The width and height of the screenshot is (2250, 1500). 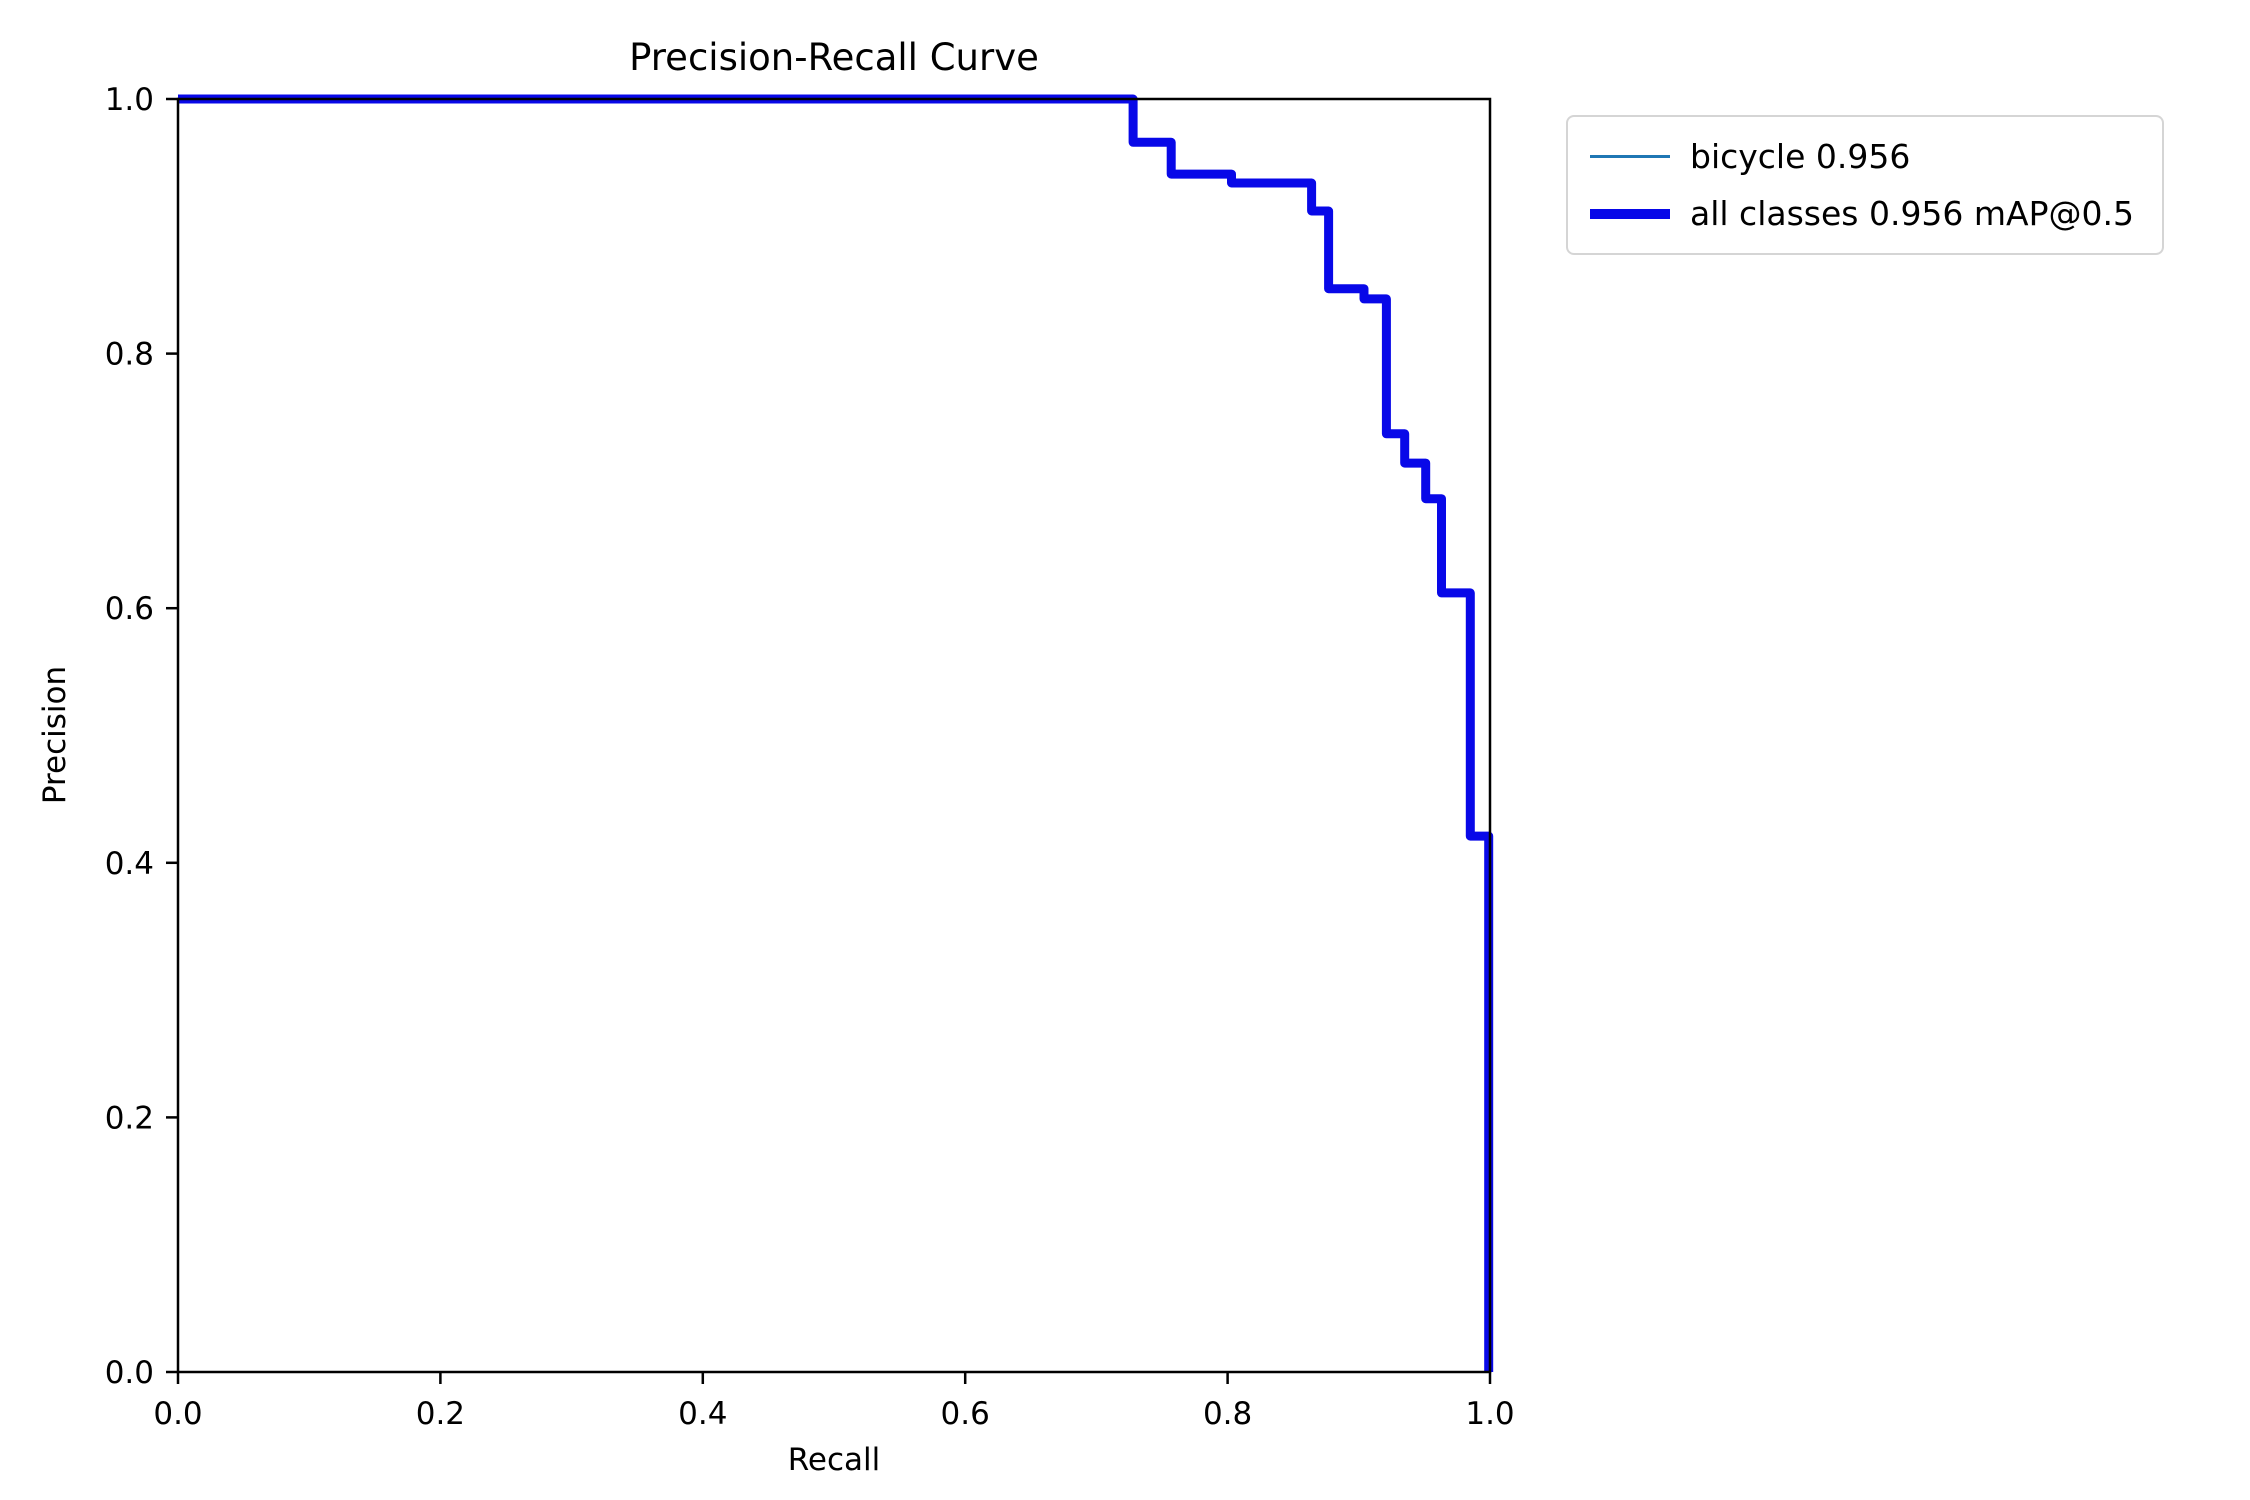 What do you see at coordinates (702, 1414) in the screenshot?
I see `x-tick-label: 0.4` at bounding box center [702, 1414].